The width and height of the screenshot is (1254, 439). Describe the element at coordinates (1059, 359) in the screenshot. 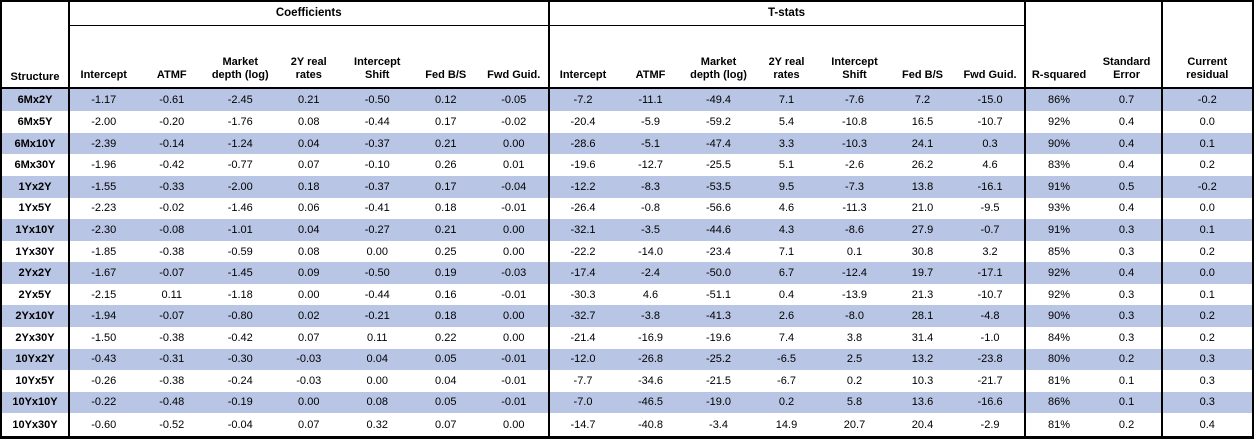

I see `r-squared-cell: 80%` at that location.